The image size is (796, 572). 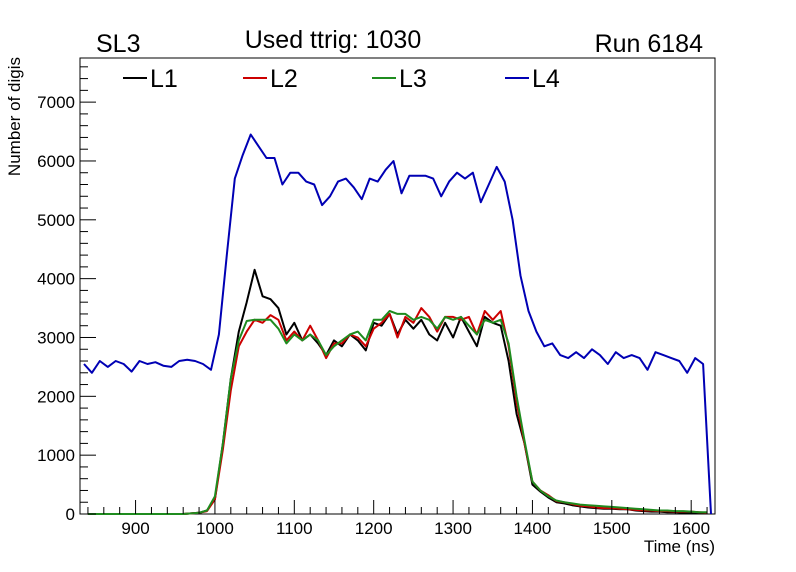 I want to click on x-tick-label: 1500, so click(x=612, y=528).